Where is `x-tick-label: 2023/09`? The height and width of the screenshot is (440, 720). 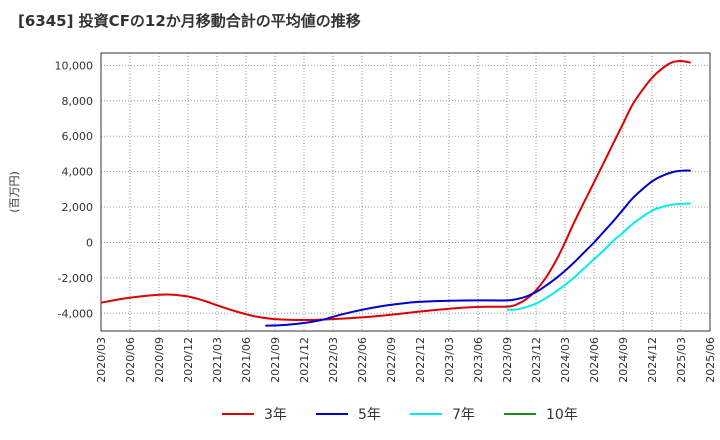
x-tick-label: 2023/09 is located at coordinates (507, 360).